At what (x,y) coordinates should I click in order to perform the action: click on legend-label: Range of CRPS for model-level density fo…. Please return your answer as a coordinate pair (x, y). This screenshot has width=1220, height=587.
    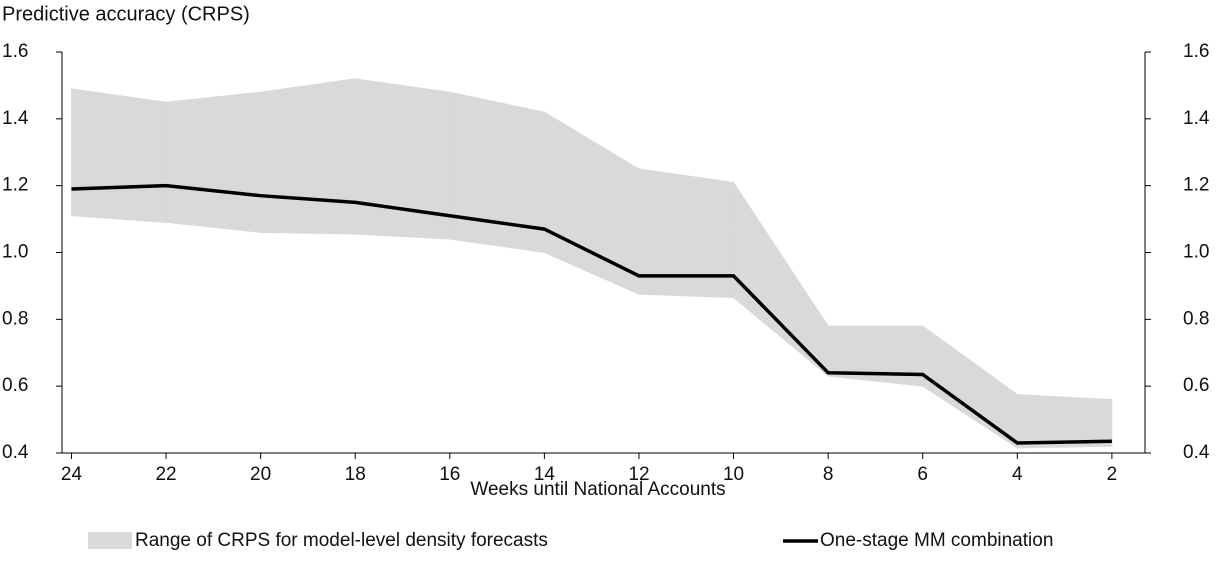
    Looking at the image, I should click on (341, 540).